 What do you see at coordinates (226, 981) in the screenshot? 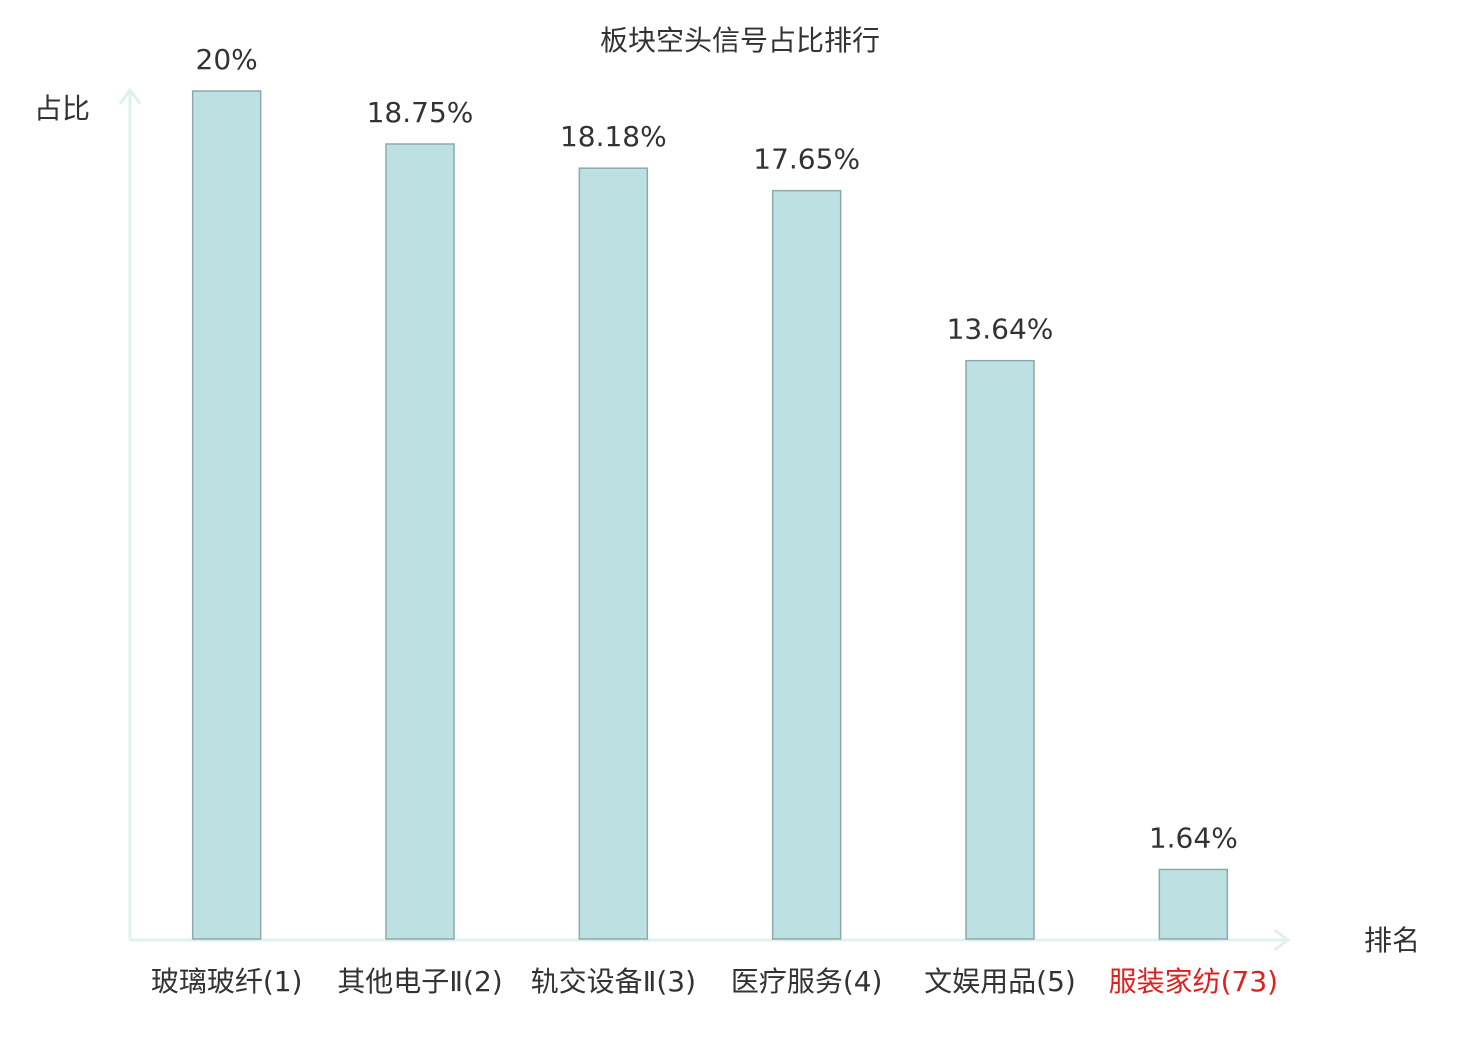
I see `x-tick-label: 玻璃玻纤(1)` at bounding box center [226, 981].